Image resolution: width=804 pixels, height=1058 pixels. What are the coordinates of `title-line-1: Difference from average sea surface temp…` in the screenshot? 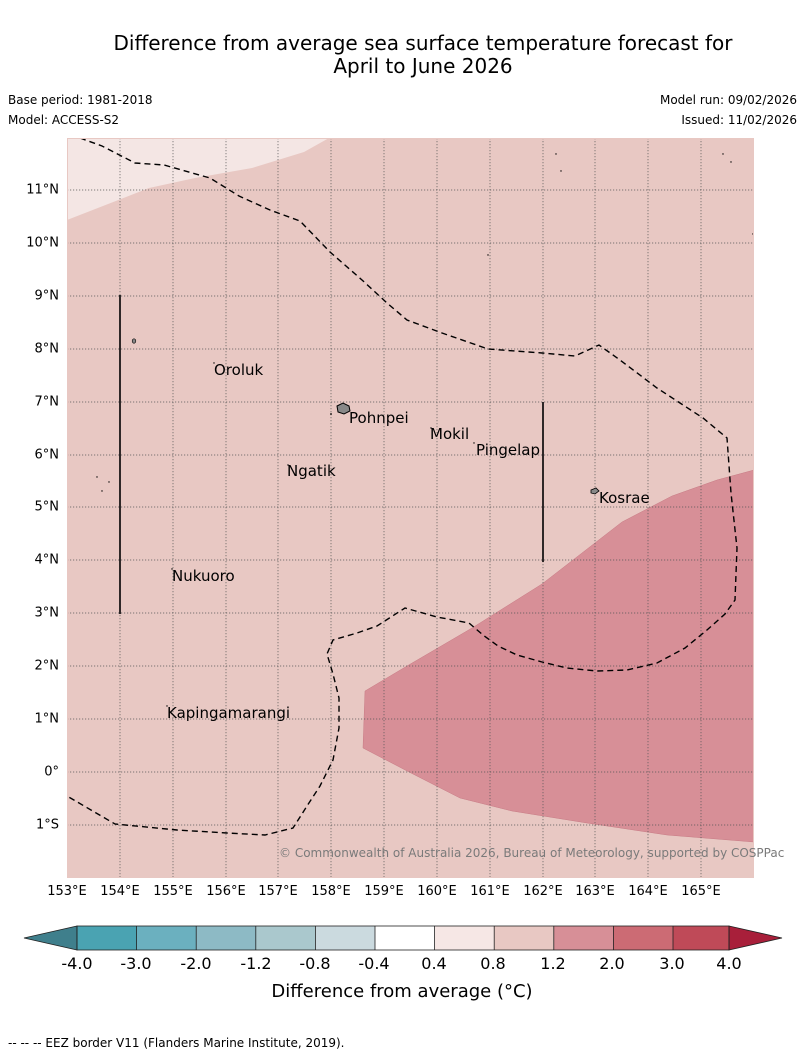 It's located at (423, 43).